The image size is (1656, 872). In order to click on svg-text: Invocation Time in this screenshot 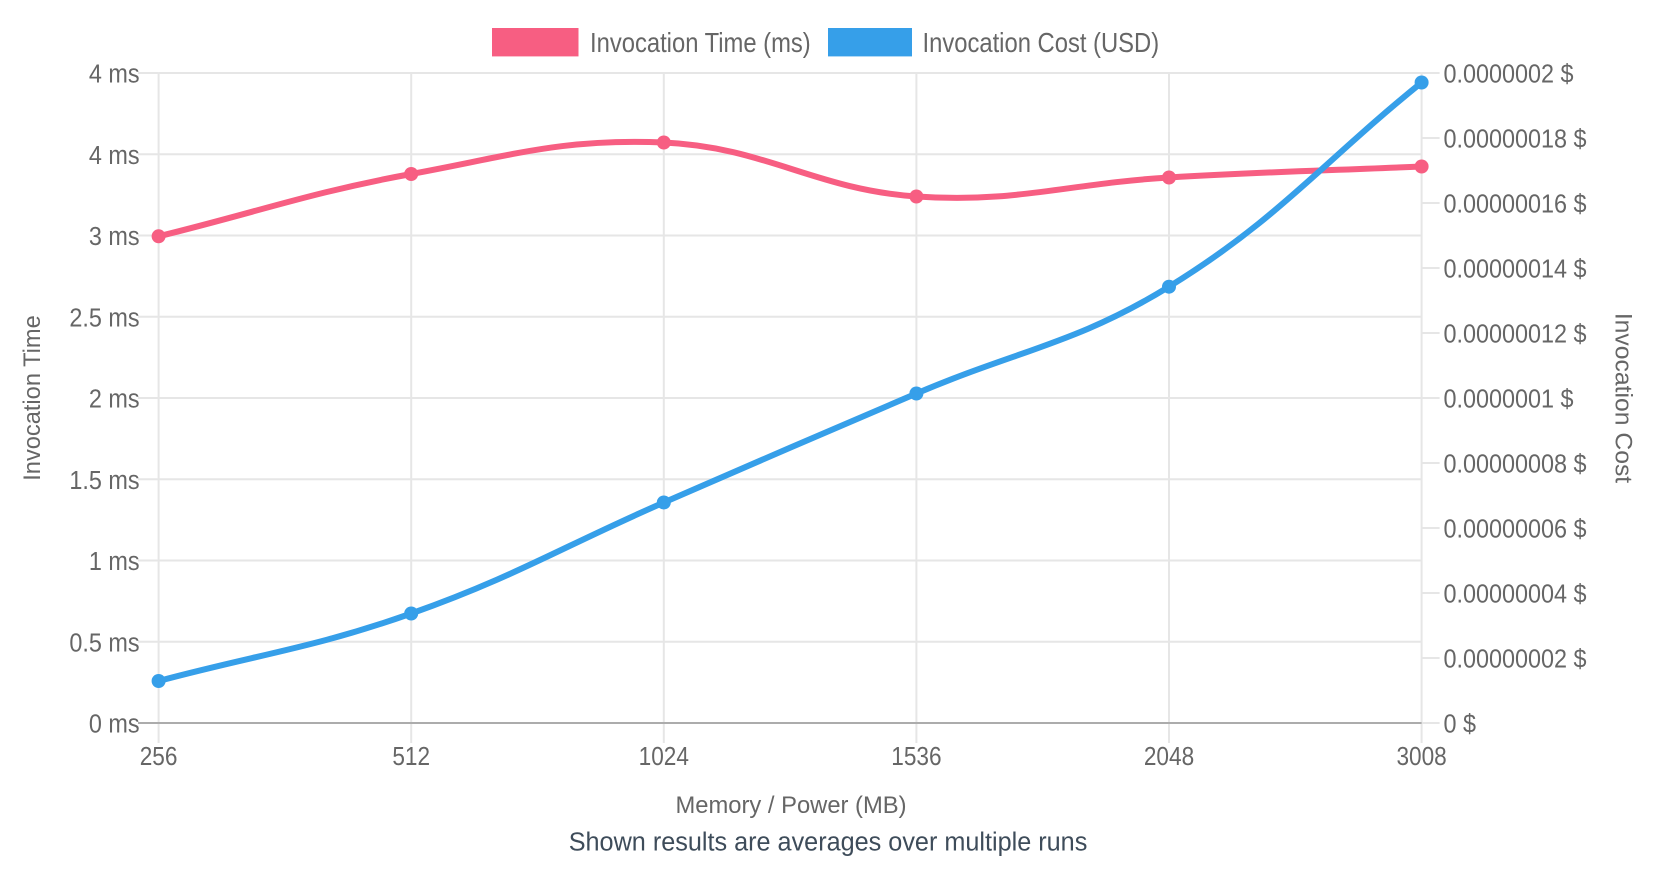, I will do `click(32, 398)`.